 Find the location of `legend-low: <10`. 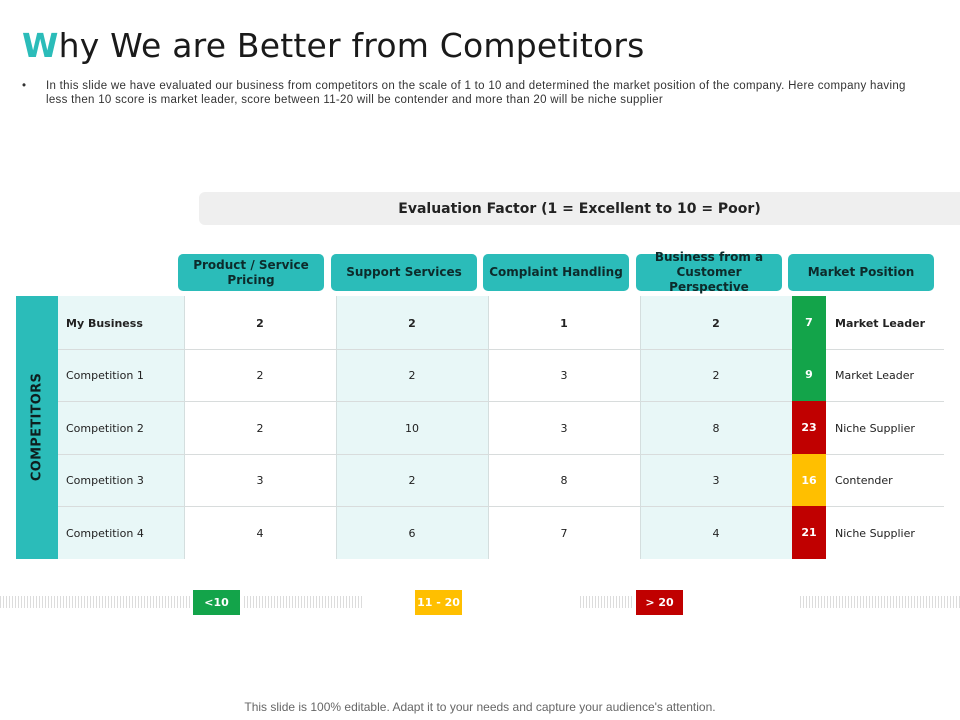

legend-low: <10 is located at coordinates (216, 602).